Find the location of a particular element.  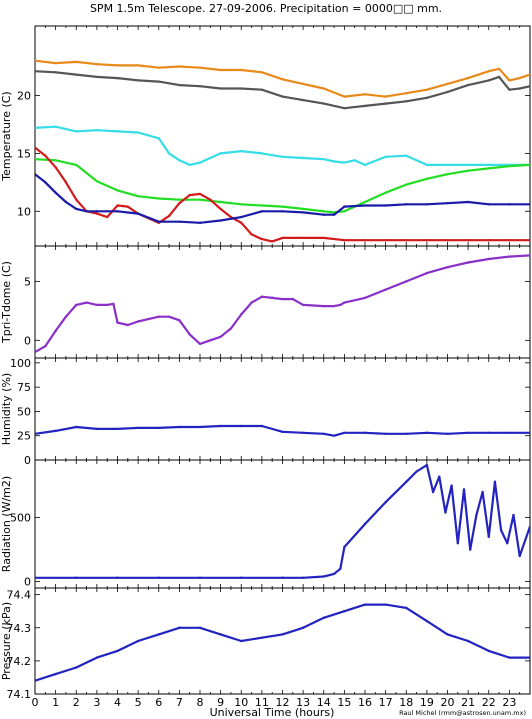

x-tick-label: 4 is located at coordinates (117, 702).